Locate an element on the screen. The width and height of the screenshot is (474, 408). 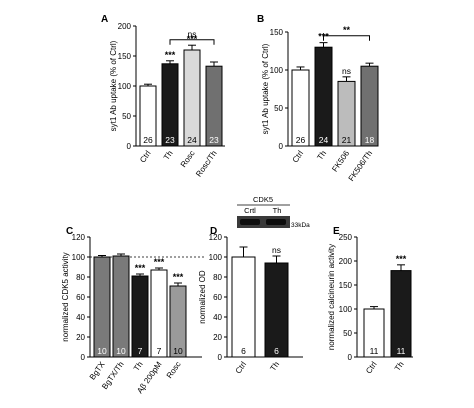
panel-b-comparison-bracket is located at coordinates (346, 38).